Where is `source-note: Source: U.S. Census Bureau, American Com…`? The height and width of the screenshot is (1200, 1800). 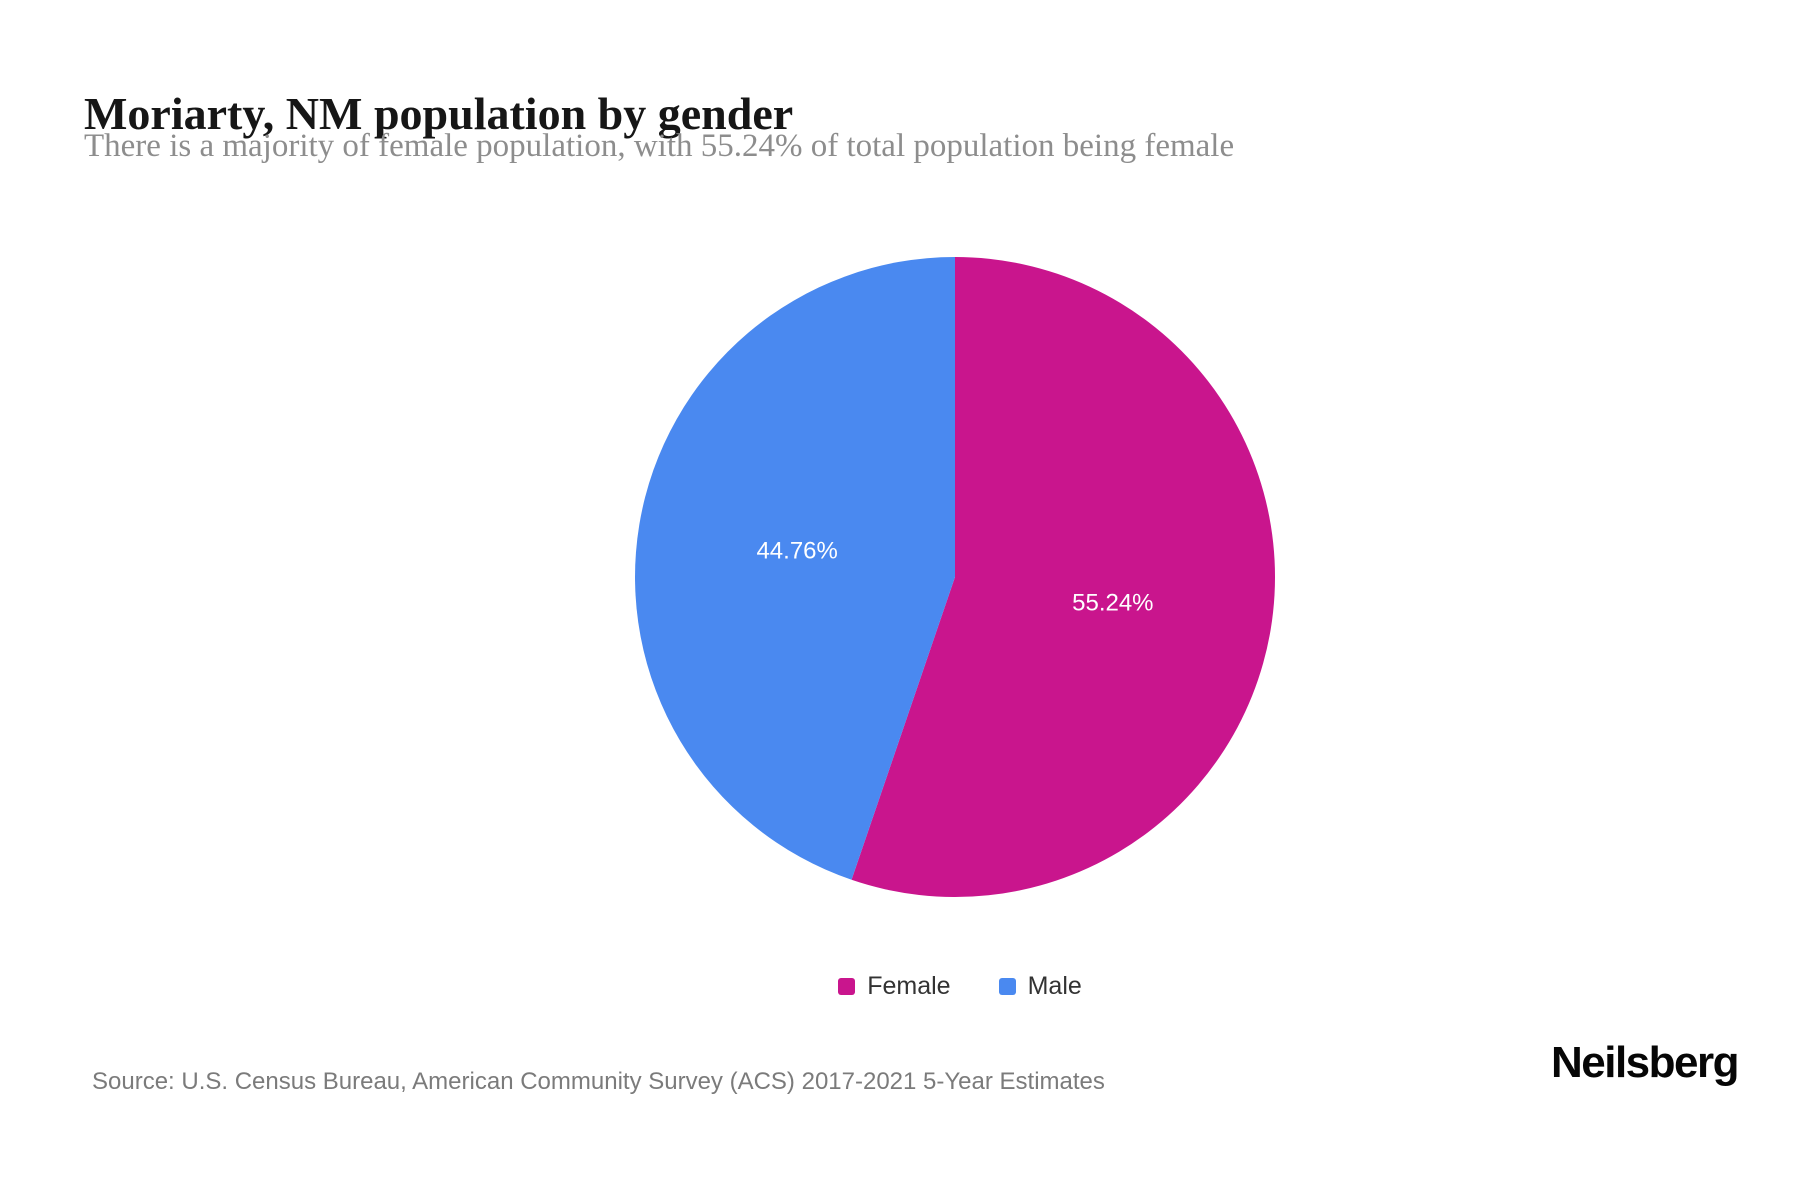 source-note: Source: U.S. Census Bureau, American Com… is located at coordinates (598, 1081).